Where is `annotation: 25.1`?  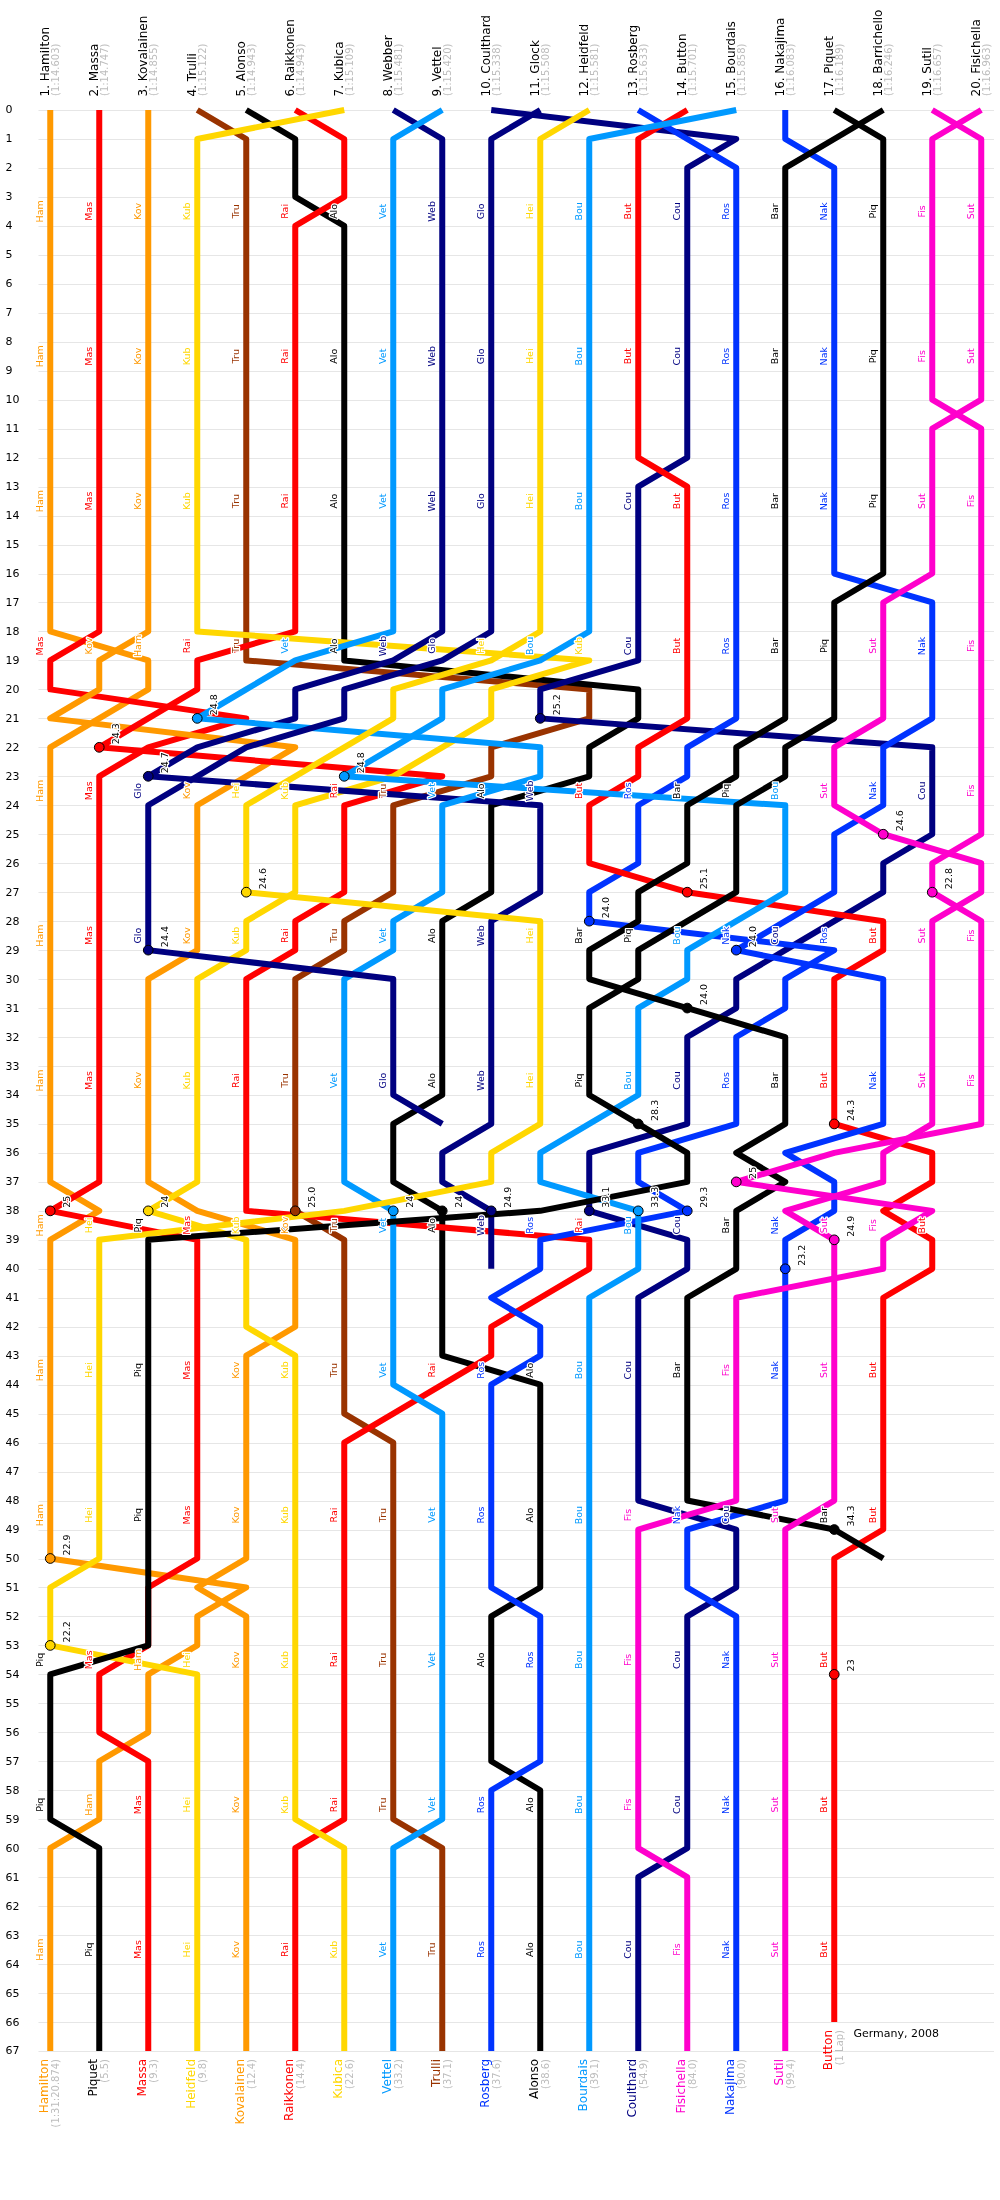 annotation: 25.1 is located at coordinates (704, 879).